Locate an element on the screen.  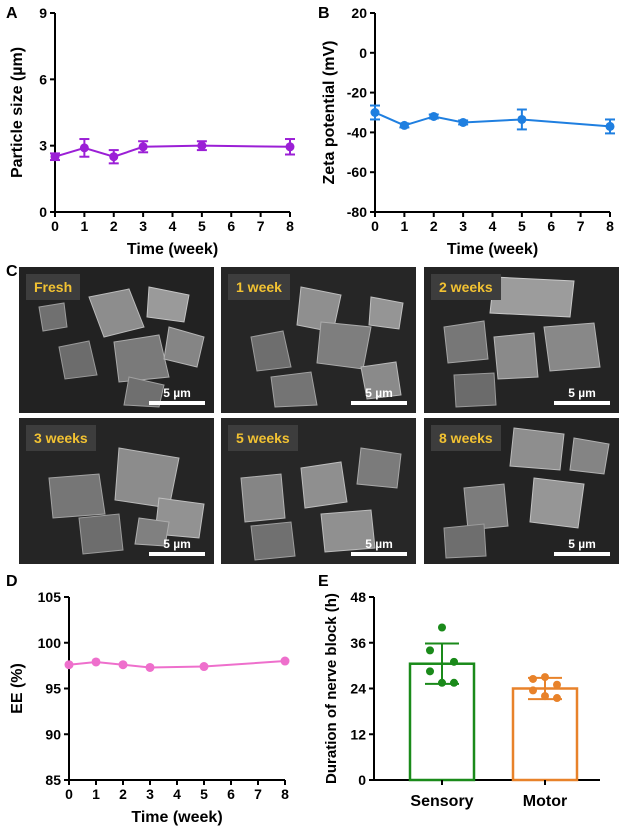
sem-label: Fresh is located at coordinates (53, 287).